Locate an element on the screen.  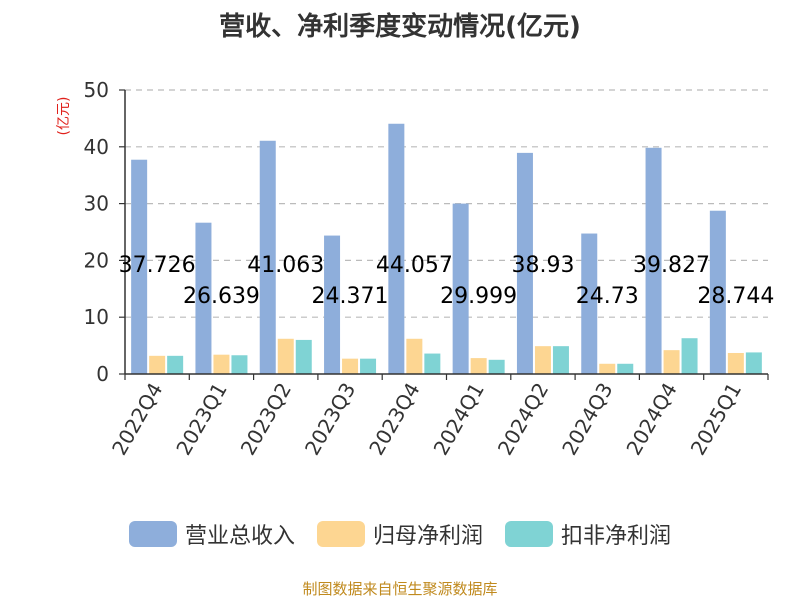
legend-label: 营业总收入 is located at coordinates (239, 536).